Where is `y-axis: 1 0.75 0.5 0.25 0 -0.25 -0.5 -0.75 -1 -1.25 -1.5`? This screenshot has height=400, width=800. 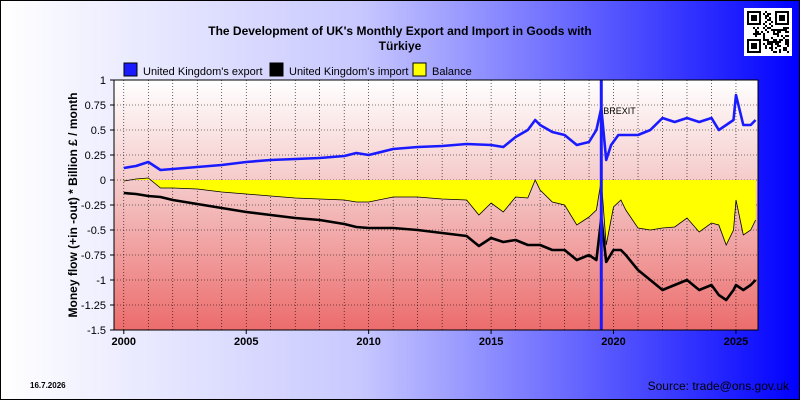
y-axis: 1 0.75 0.5 0.25 0 -0.25 -0.5 -0.75 -1 -1.25 -1.5 is located at coordinates (97, 206).